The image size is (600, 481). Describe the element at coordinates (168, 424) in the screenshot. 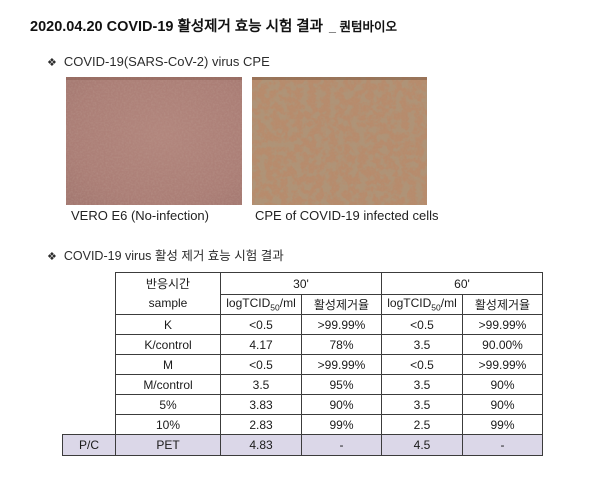

I see `sample-cell: 10%` at that location.